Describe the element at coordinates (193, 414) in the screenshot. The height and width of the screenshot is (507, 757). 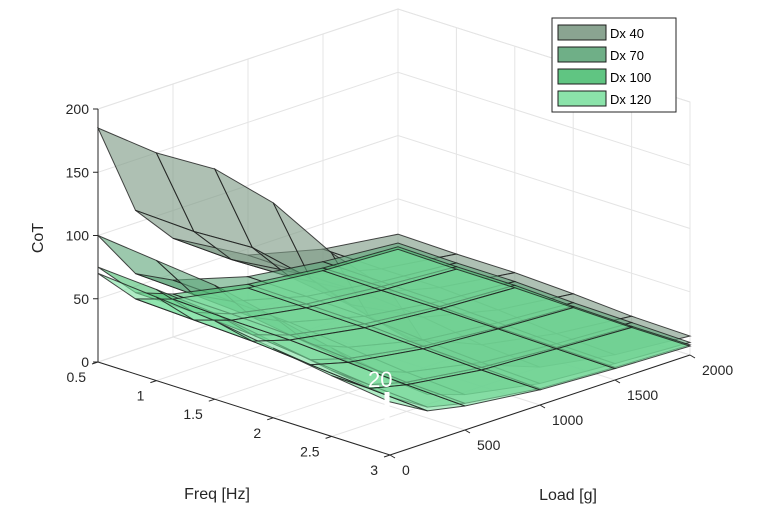
I see `y-tick-label: 1.5` at that location.